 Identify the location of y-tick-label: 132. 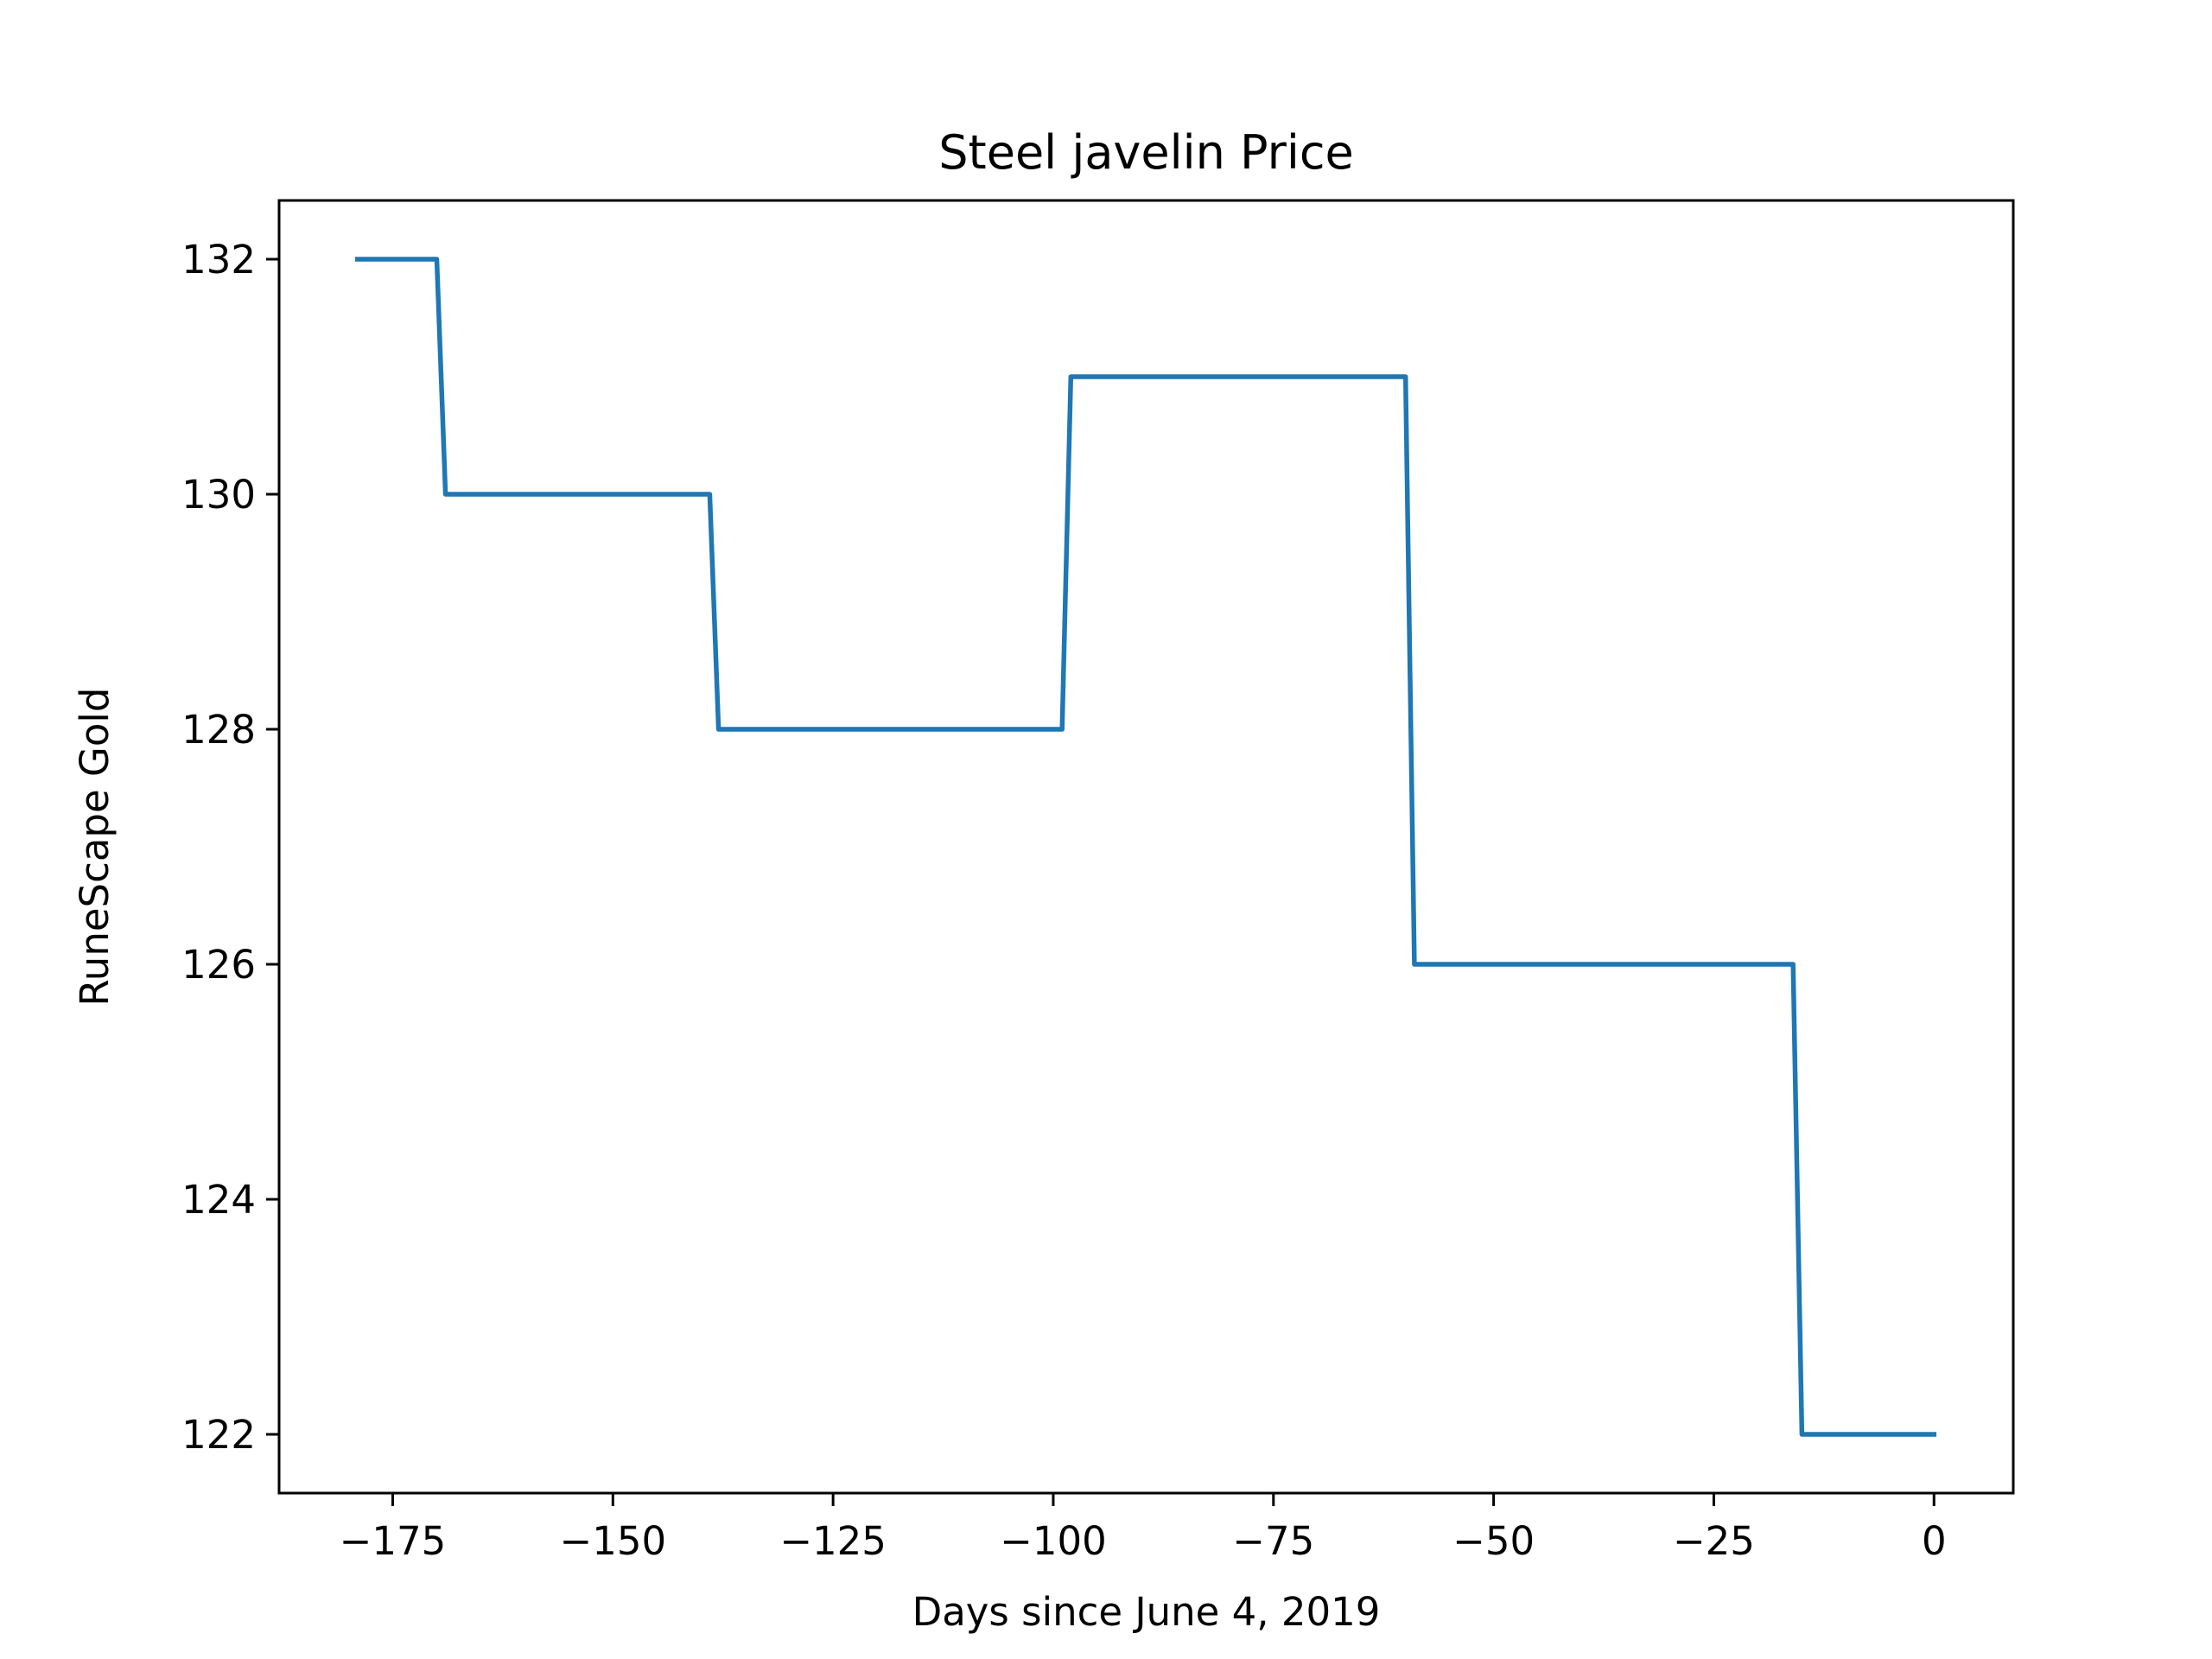
(218, 260).